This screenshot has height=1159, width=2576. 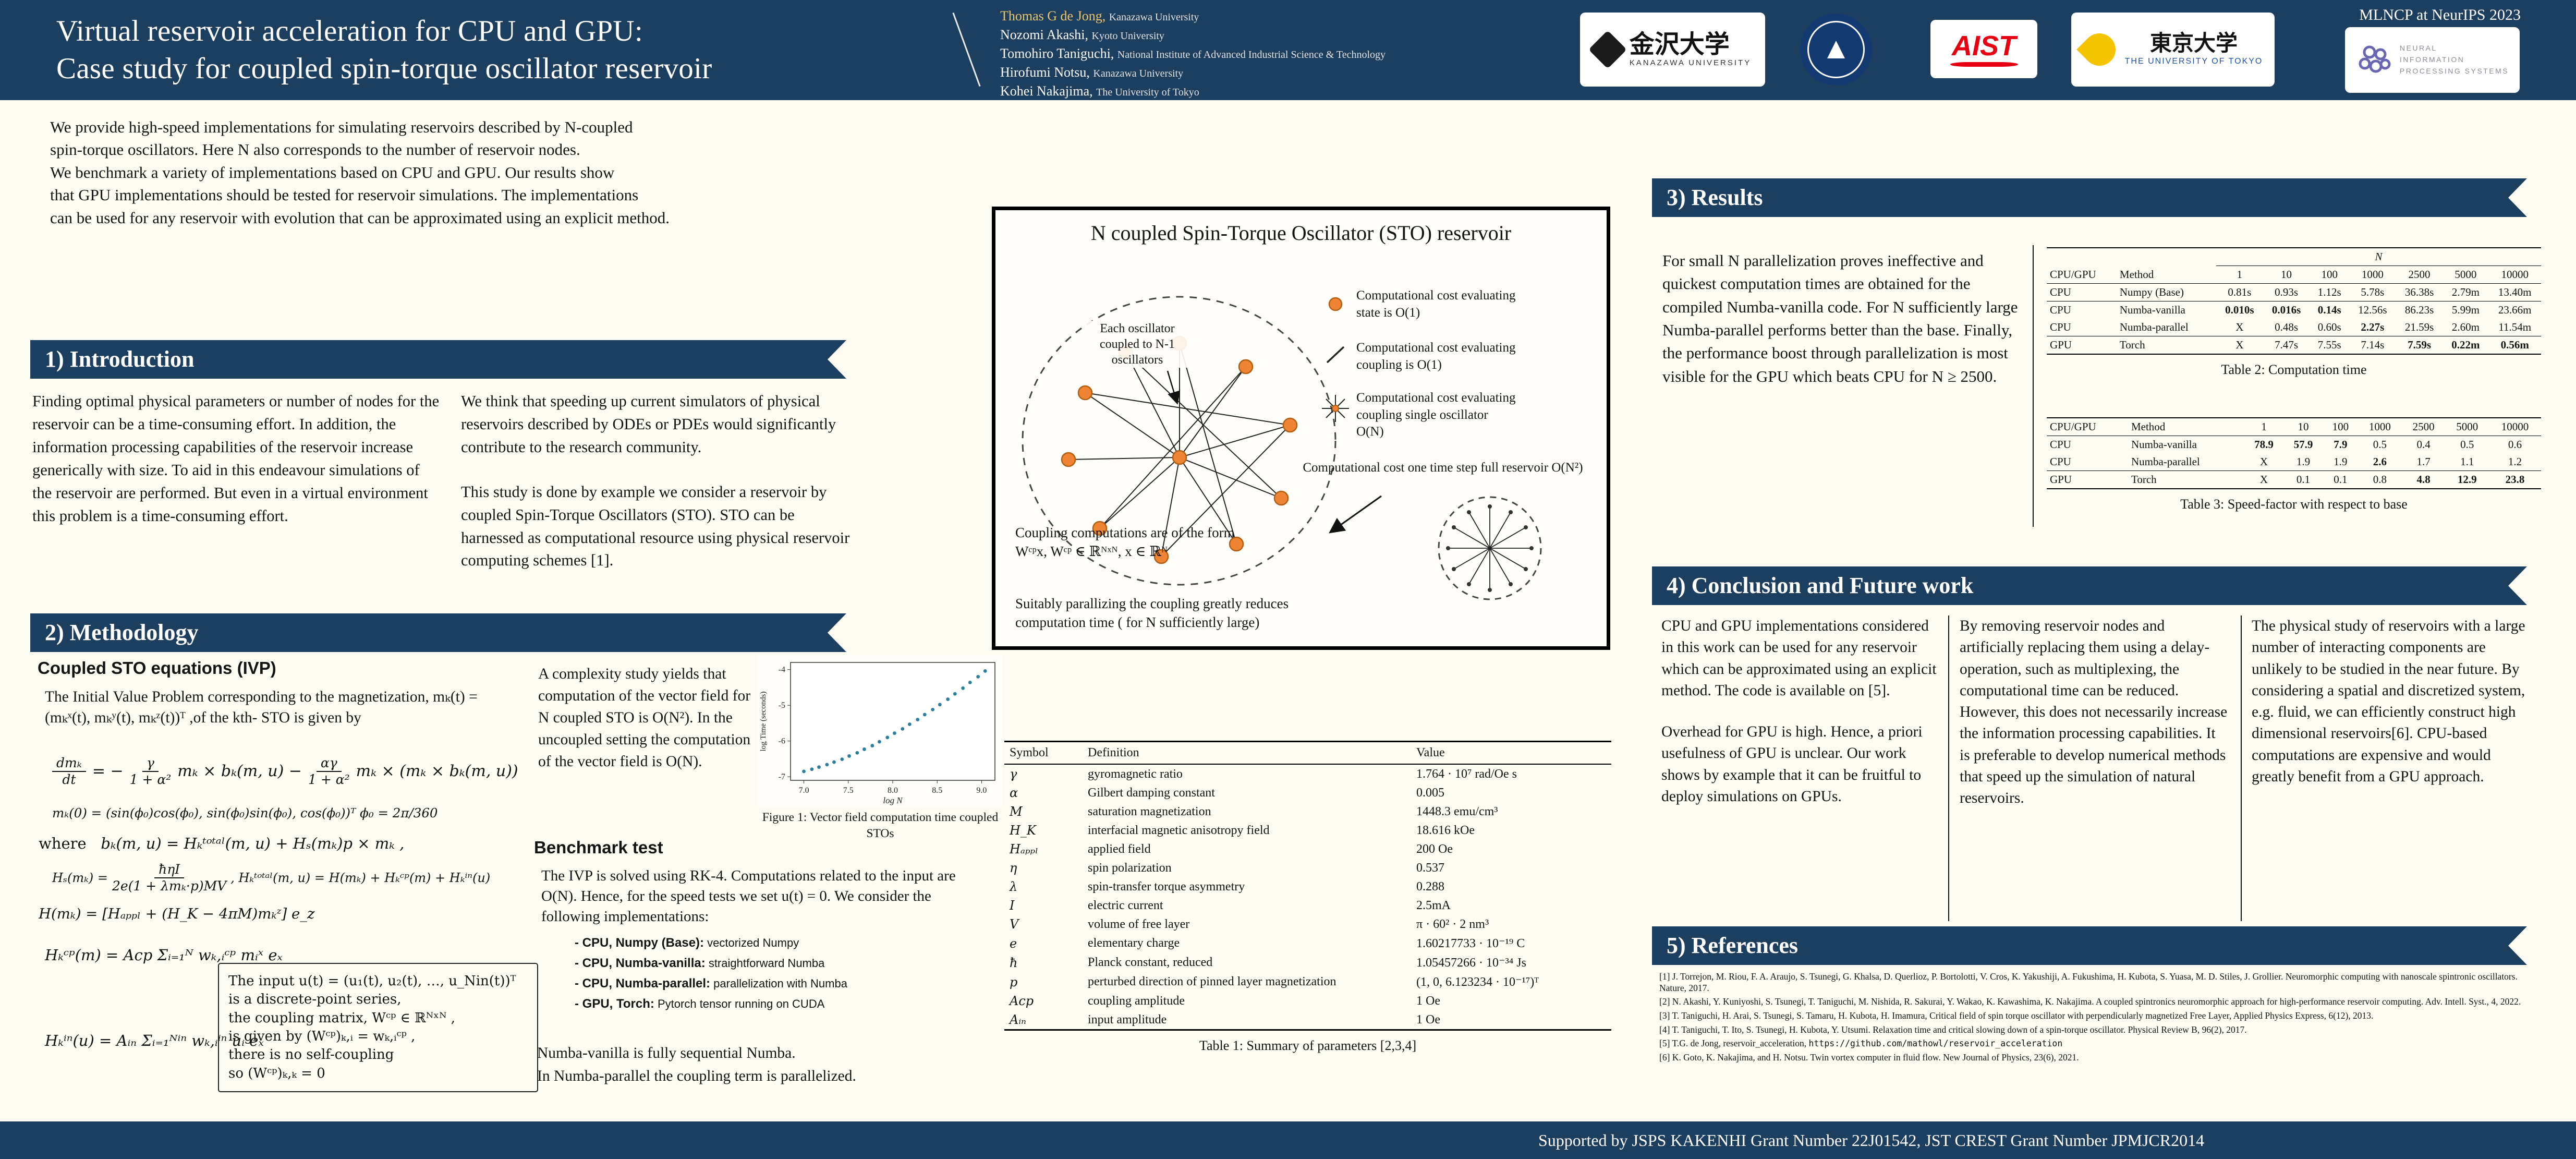 What do you see at coordinates (1690, 62) in the screenshot?
I see `kanazawa-en-label: KANAZAWA UNIVERSITY` at bounding box center [1690, 62].